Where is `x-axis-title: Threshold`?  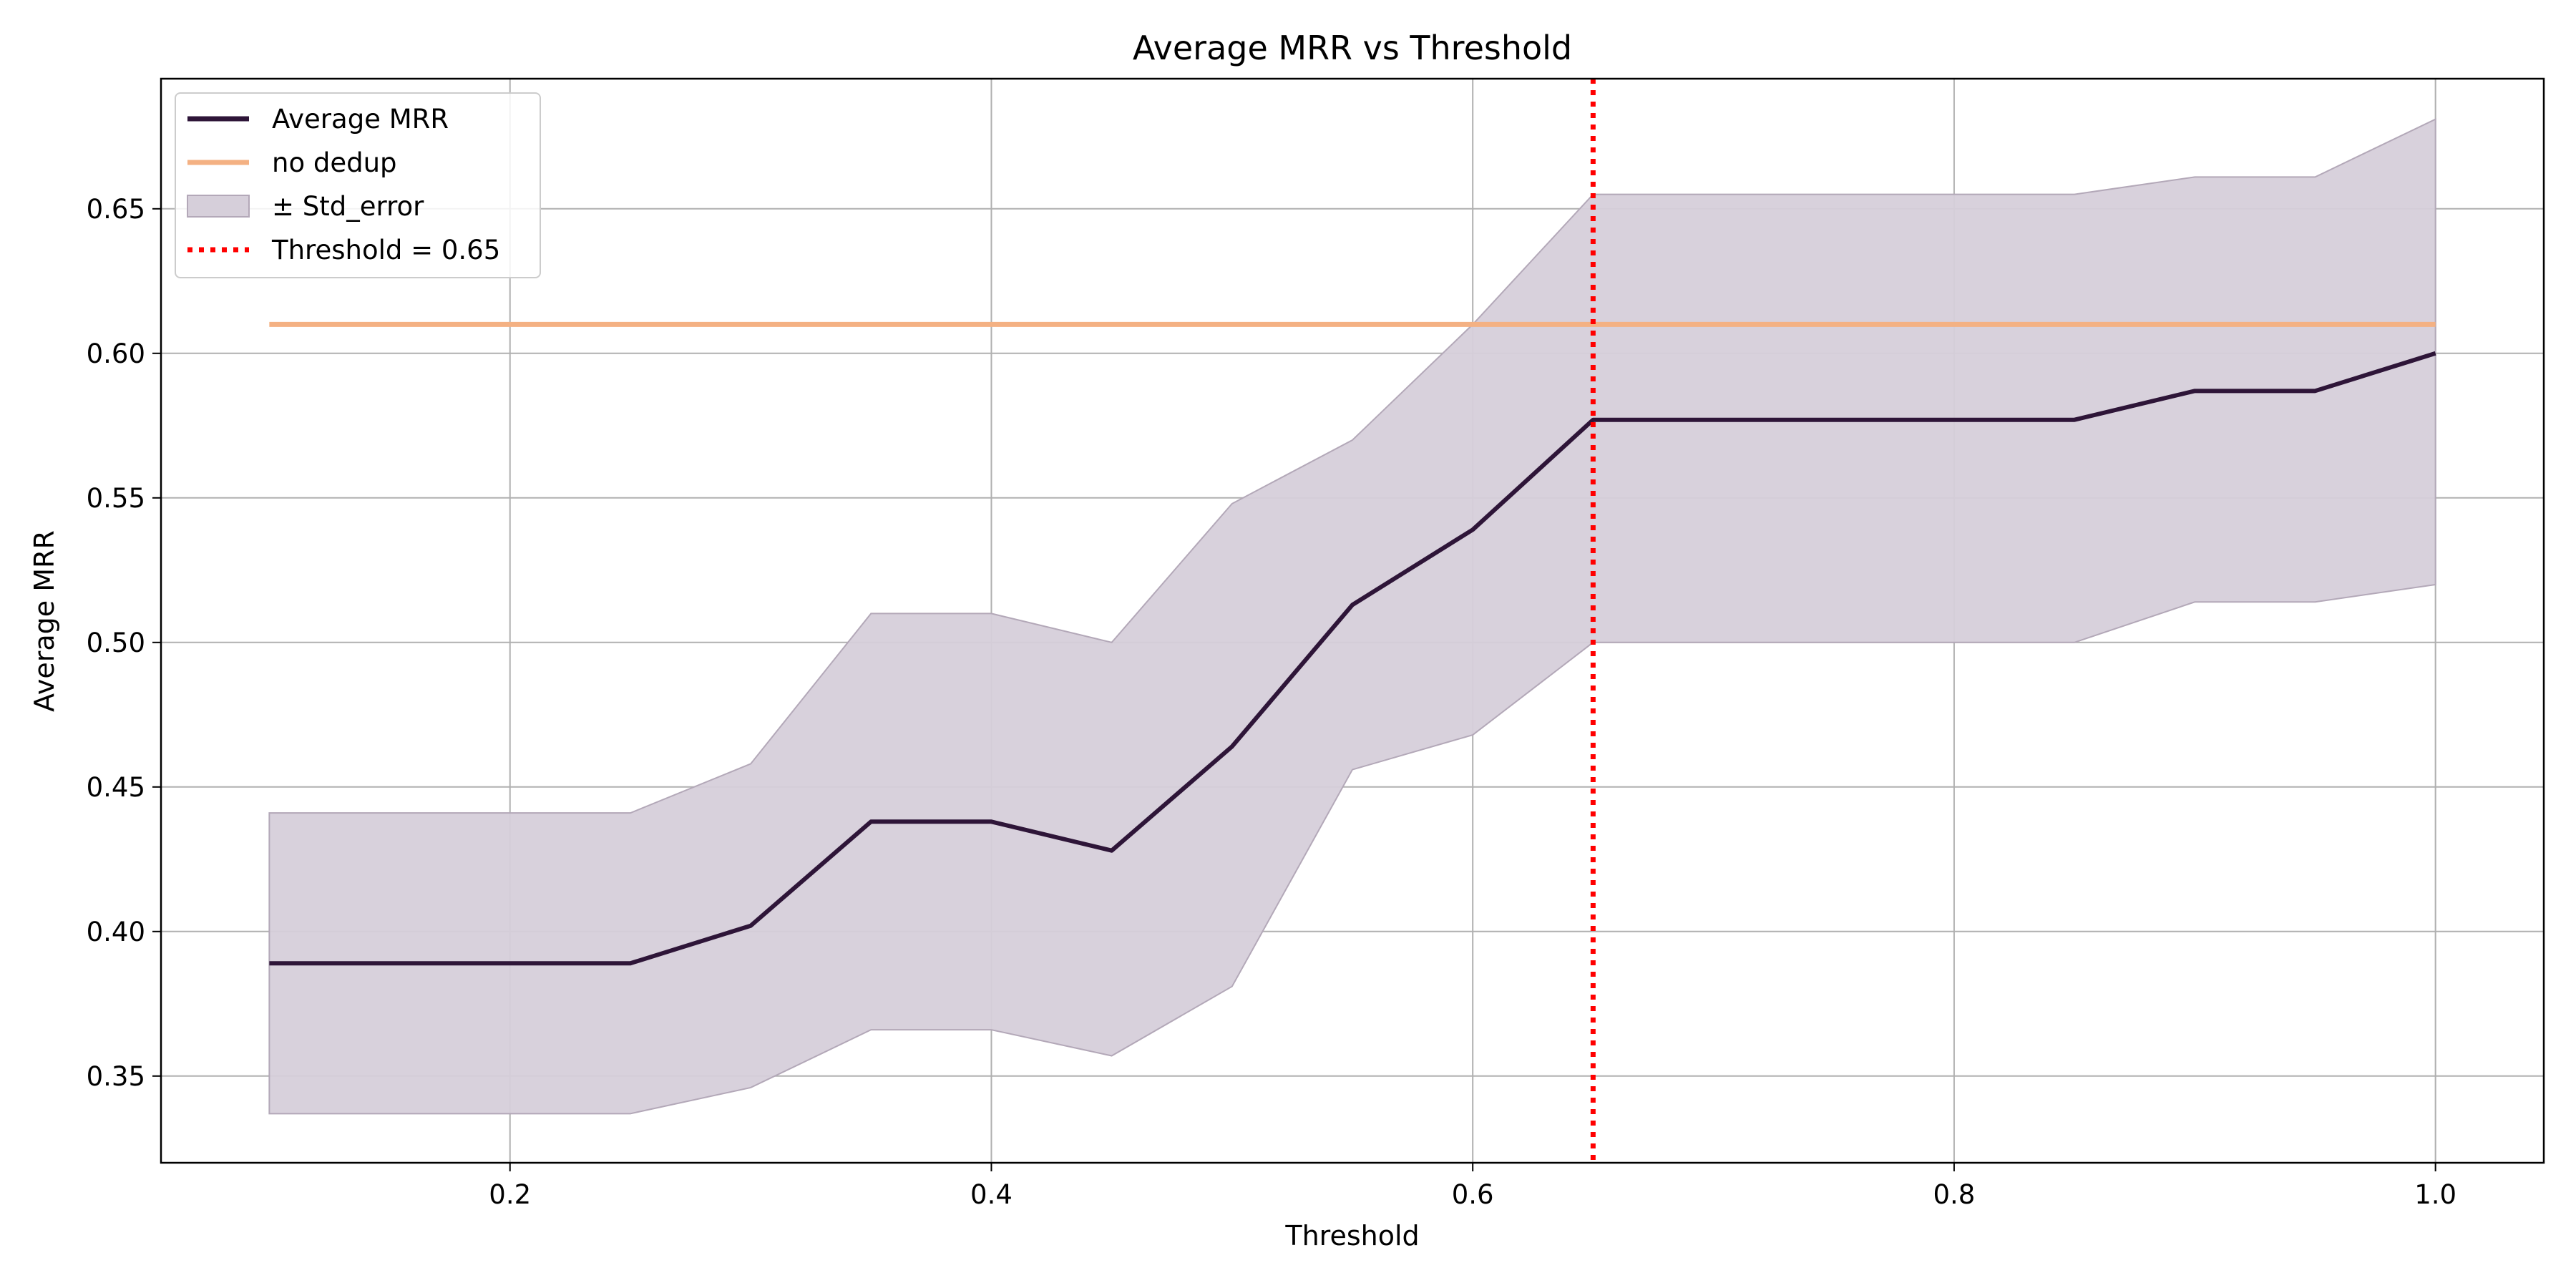 x-axis-title: Threshold is located at coordinates (1351, 1236).